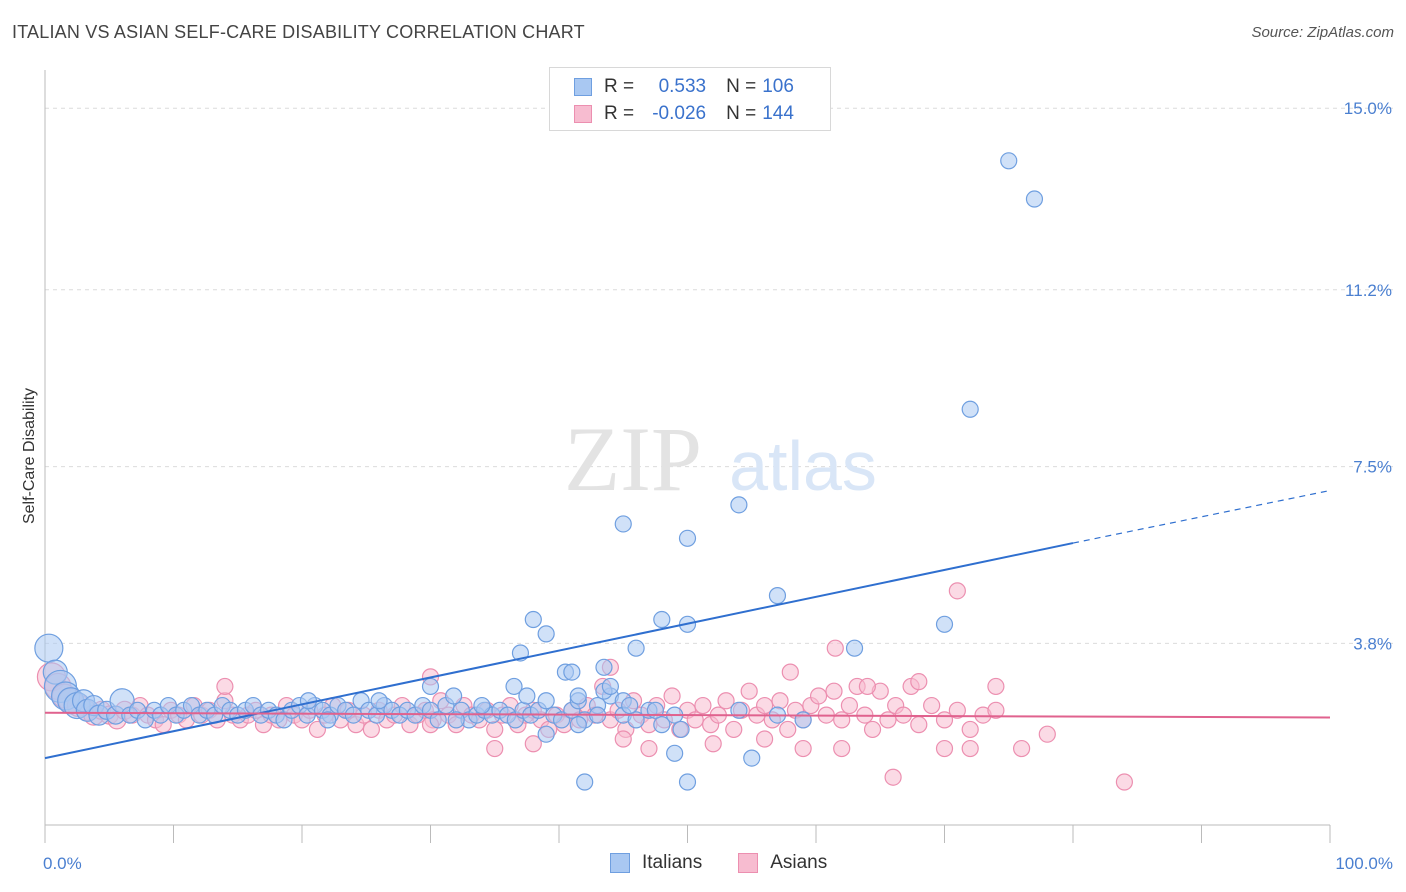  Describe the element at coordinates (687, 715) in the screenshot. I see `asians-trendline` at that location.